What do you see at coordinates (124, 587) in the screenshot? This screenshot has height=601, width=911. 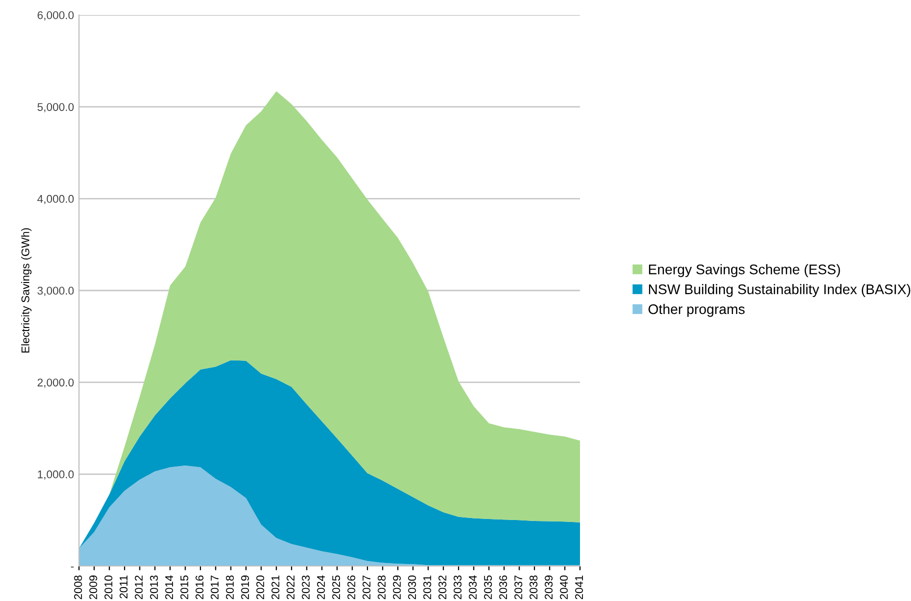 I see `x-tick-label: 2011` at bounding box center [124, 587].